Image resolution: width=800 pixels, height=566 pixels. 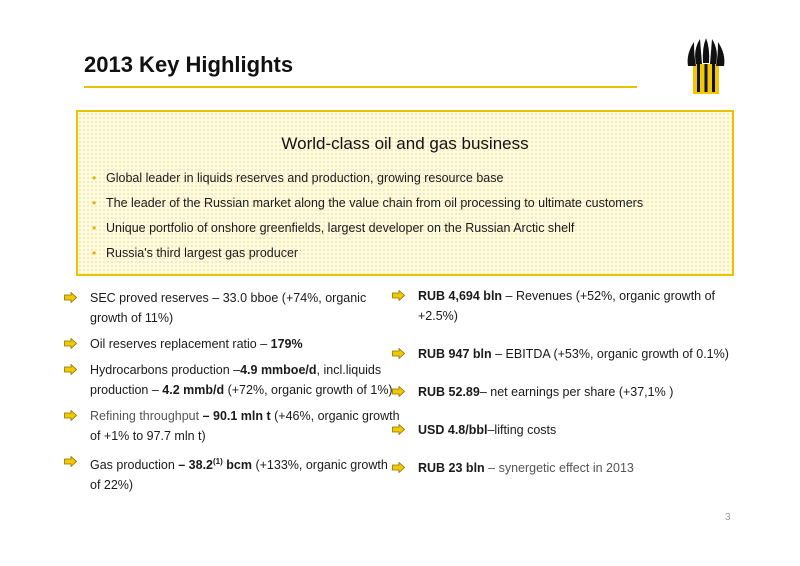 What do you see at coordinates (567, 430) in the screenshot?
I see `list-item: USD 4.8/bbl–lifting costs` at bounding box center [567, 430].